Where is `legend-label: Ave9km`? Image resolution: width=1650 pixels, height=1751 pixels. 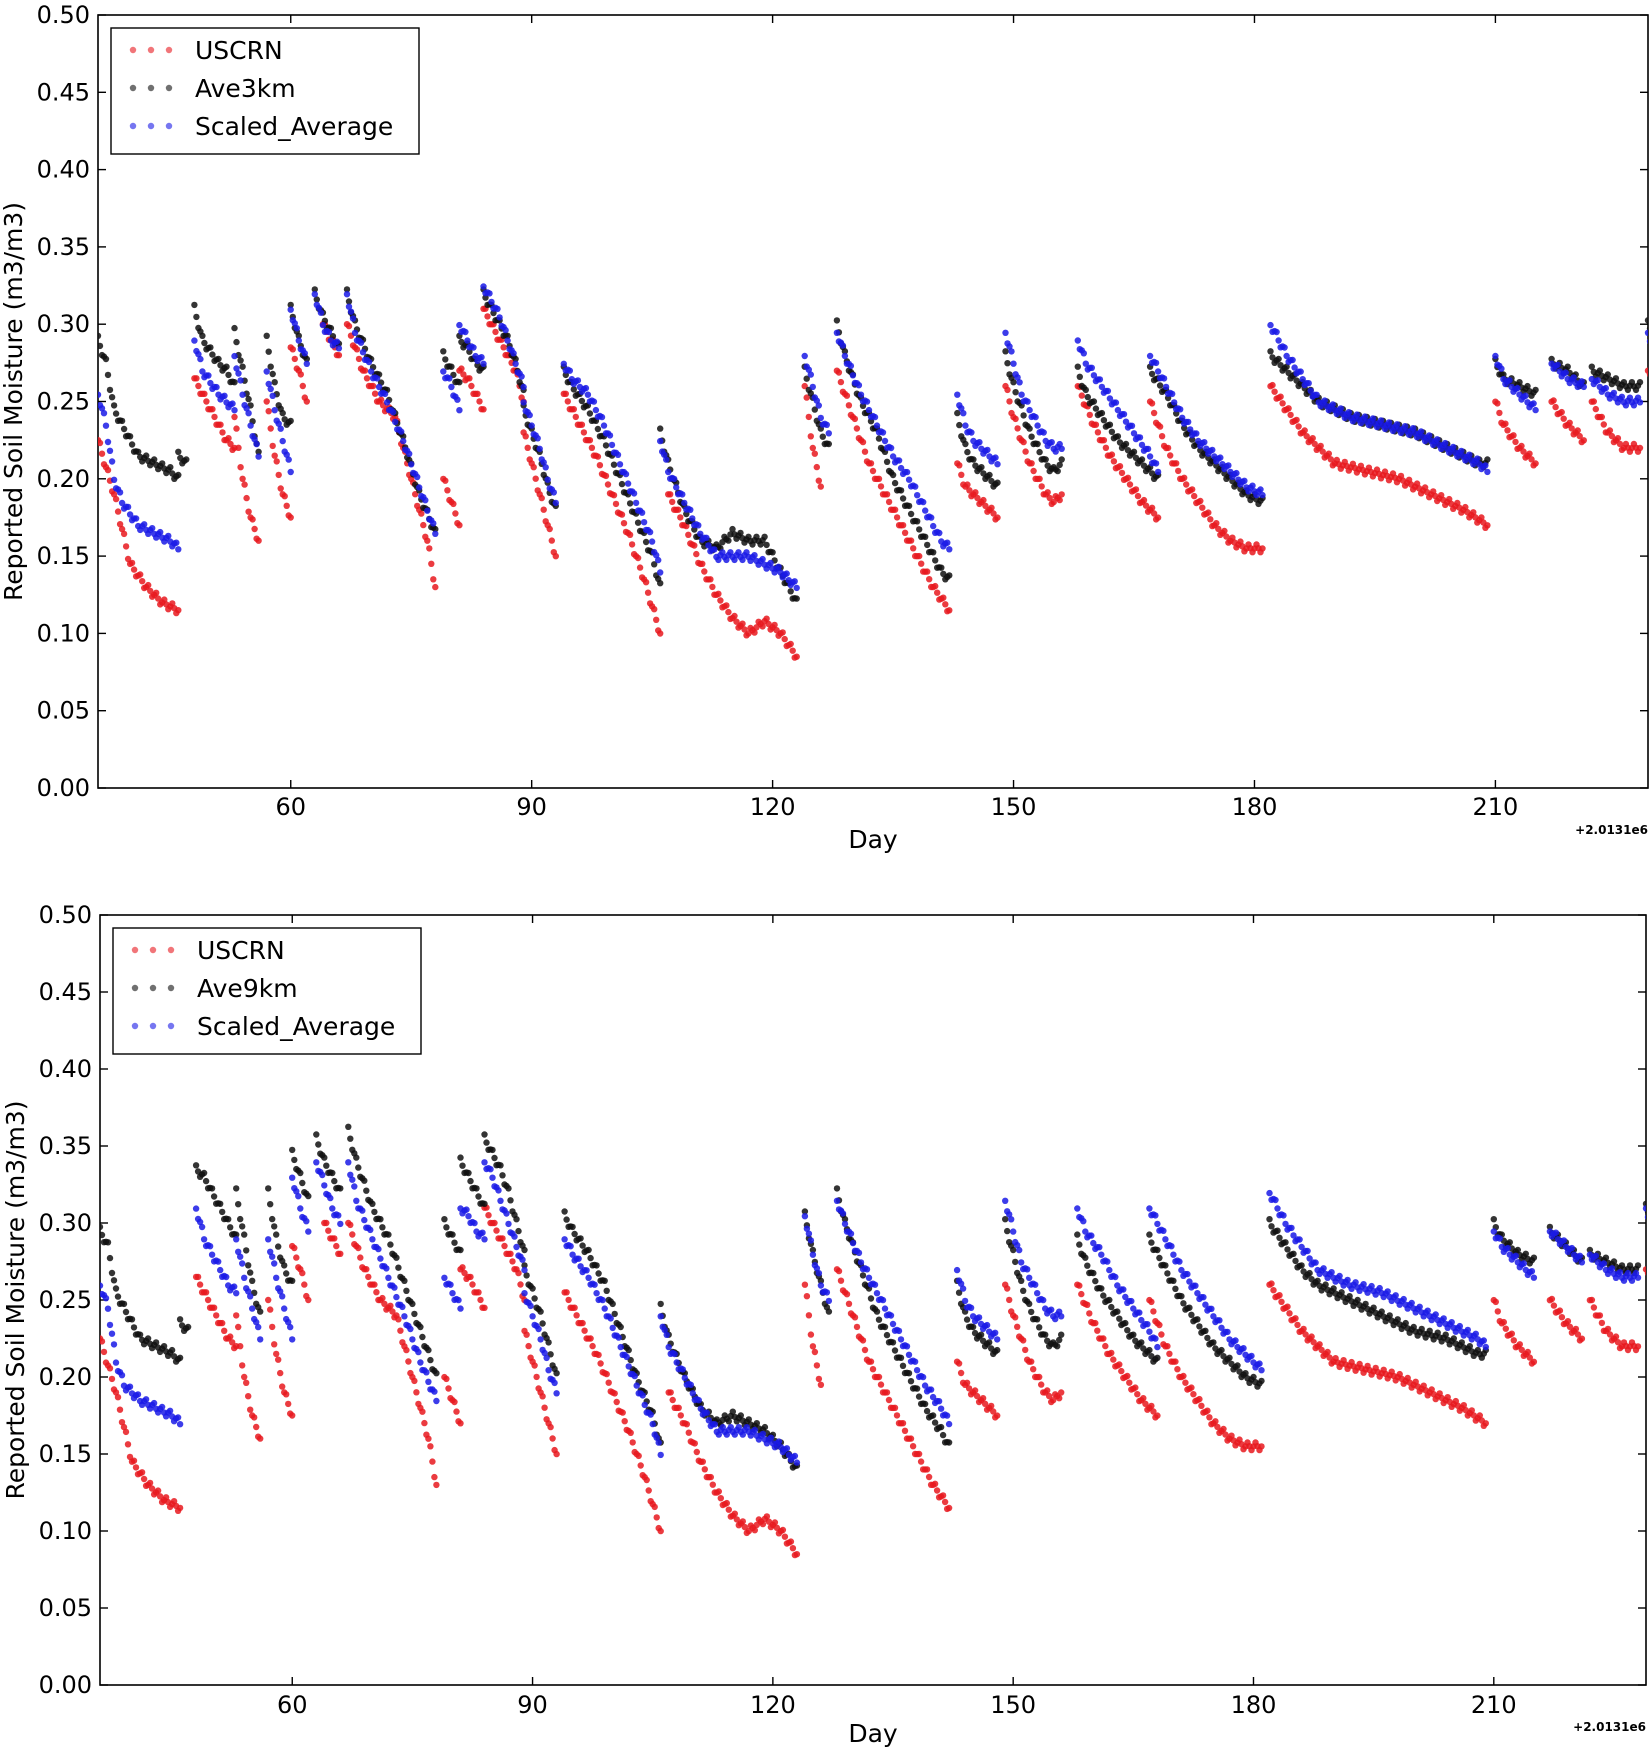
legend-label: Ave9km is located at coordinates (247, 988).